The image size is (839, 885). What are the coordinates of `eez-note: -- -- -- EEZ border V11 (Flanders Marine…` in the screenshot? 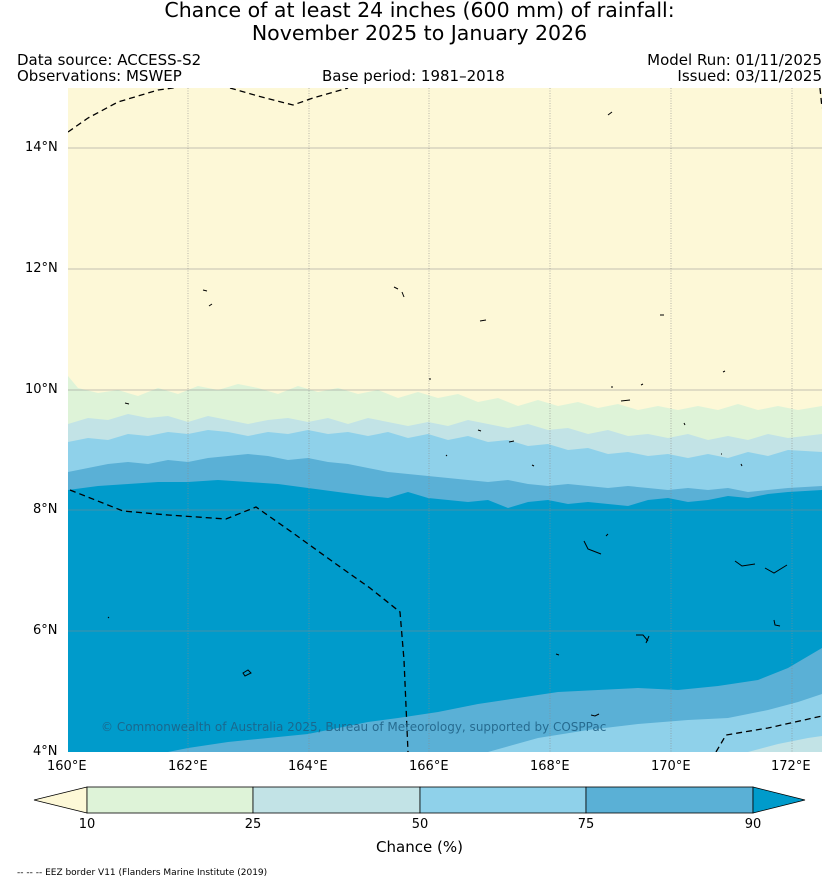 It's located at (142, 873).